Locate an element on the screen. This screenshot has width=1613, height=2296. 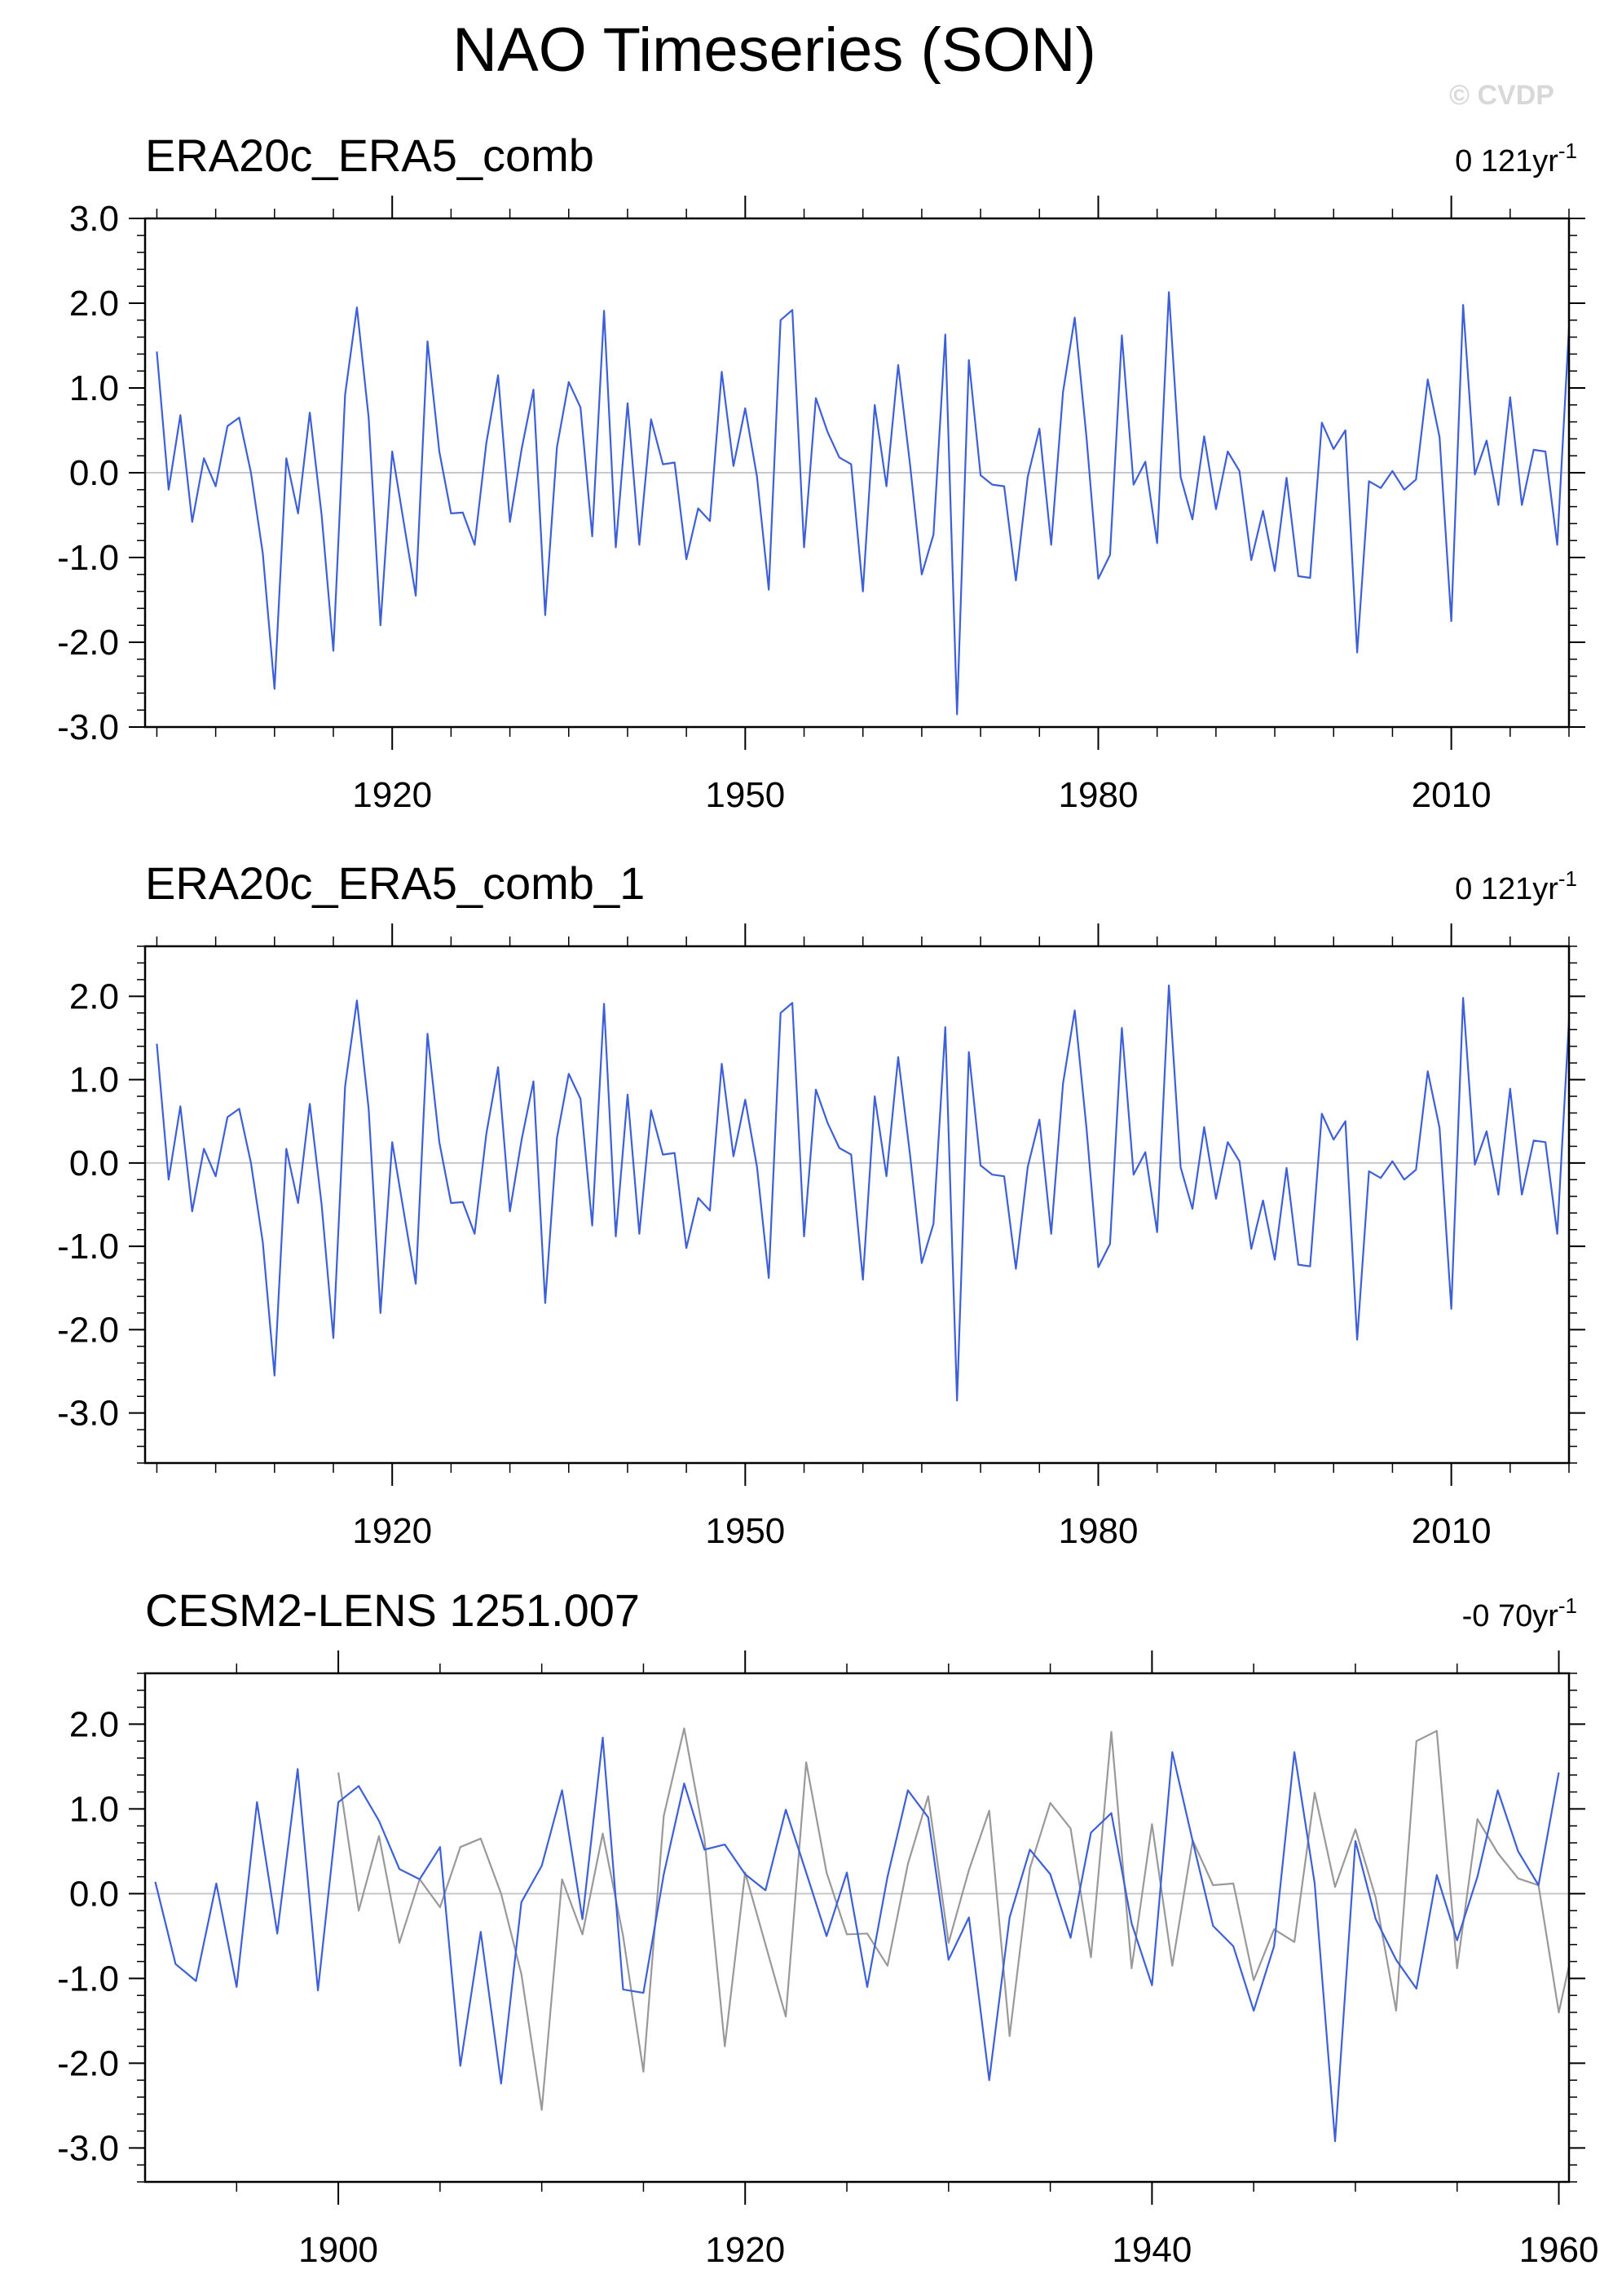
panel-title: CESM2-LENS 1251.007 is located at coordinates (392, 1610).